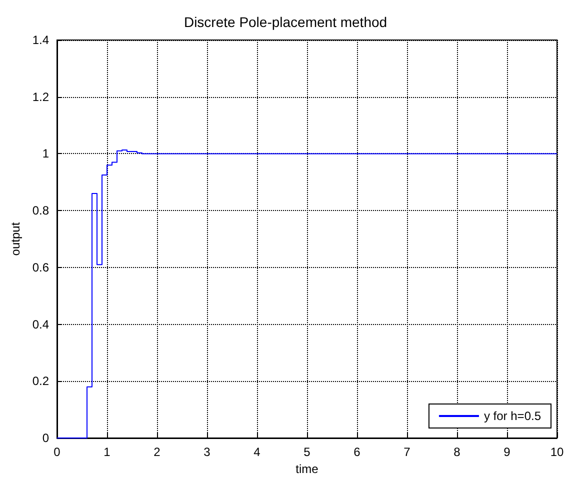 This screenshot has width=571, height=483. What do you see at coordinates (41, 267) in the screenshot?
I see `y-tick-label: 0.6` at bounding box center [41, 267].